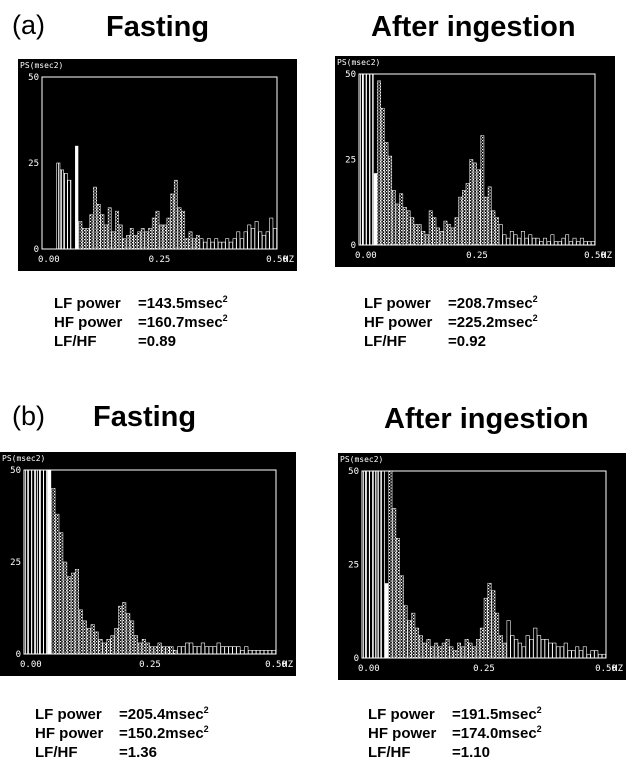  What do you see at coordinates (157, 341) in the screenshot?
I see `stat-value: =0.89` at bounding box center [157, 341].